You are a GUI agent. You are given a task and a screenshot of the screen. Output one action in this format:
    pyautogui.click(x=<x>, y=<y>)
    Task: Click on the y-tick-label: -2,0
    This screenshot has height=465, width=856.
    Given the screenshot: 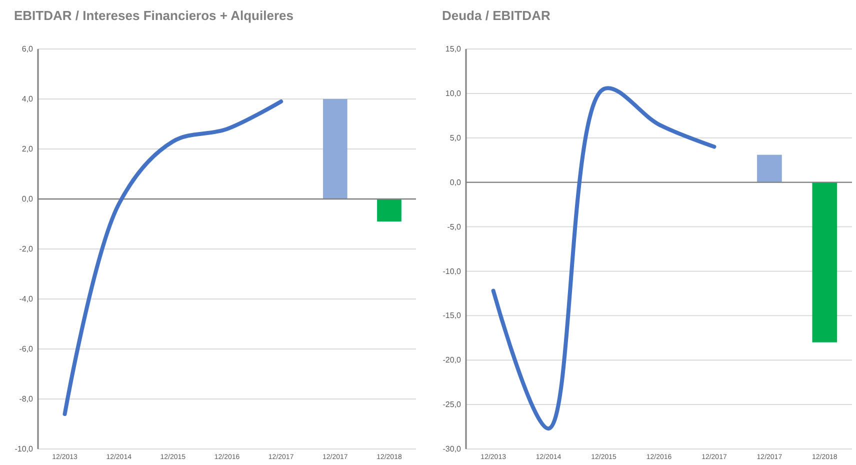 What is the action you would take?
    pyautogui.click(x=26, y=249)
    